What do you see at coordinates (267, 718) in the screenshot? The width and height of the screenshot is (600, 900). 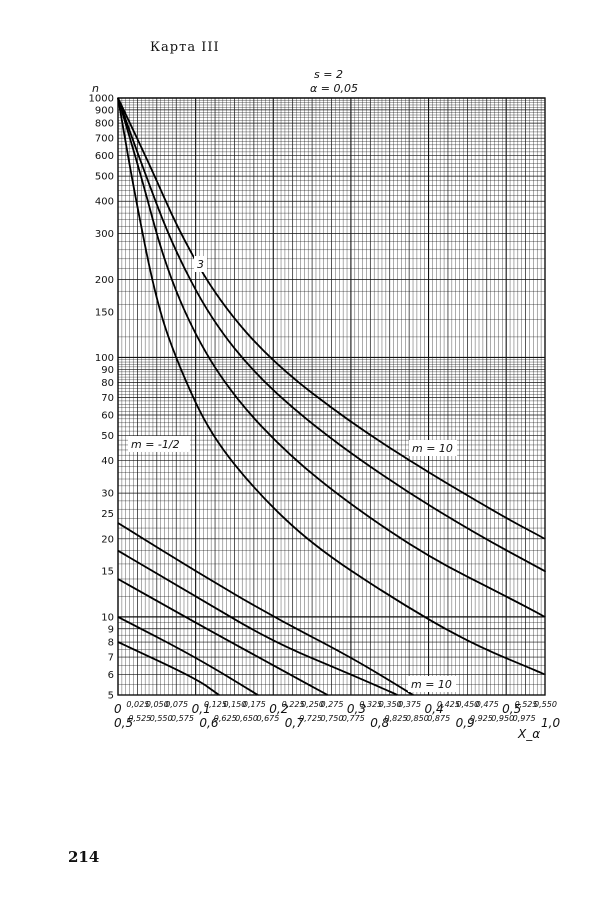 I see `x-minor-tick-label: 0,675` at bounding box center [267, 718].